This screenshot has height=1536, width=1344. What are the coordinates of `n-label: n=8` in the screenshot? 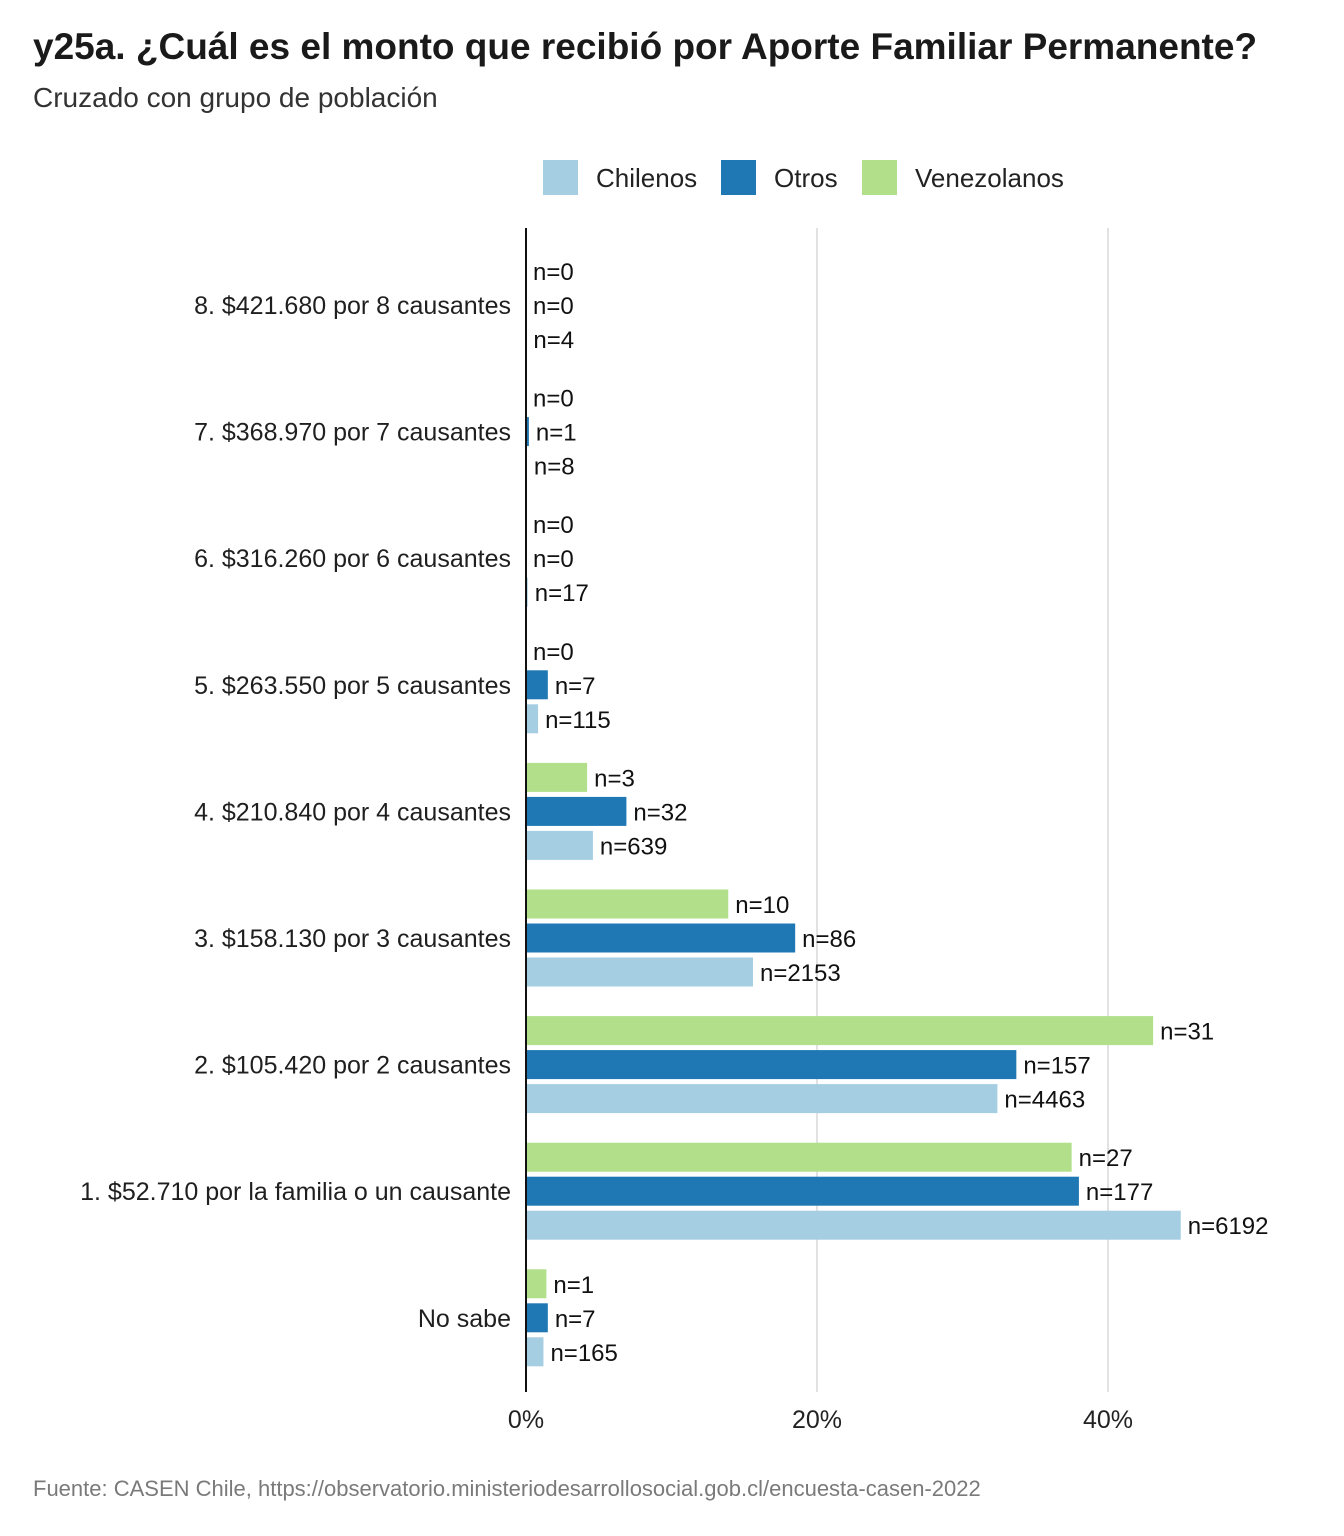 It's located at (554, 467).